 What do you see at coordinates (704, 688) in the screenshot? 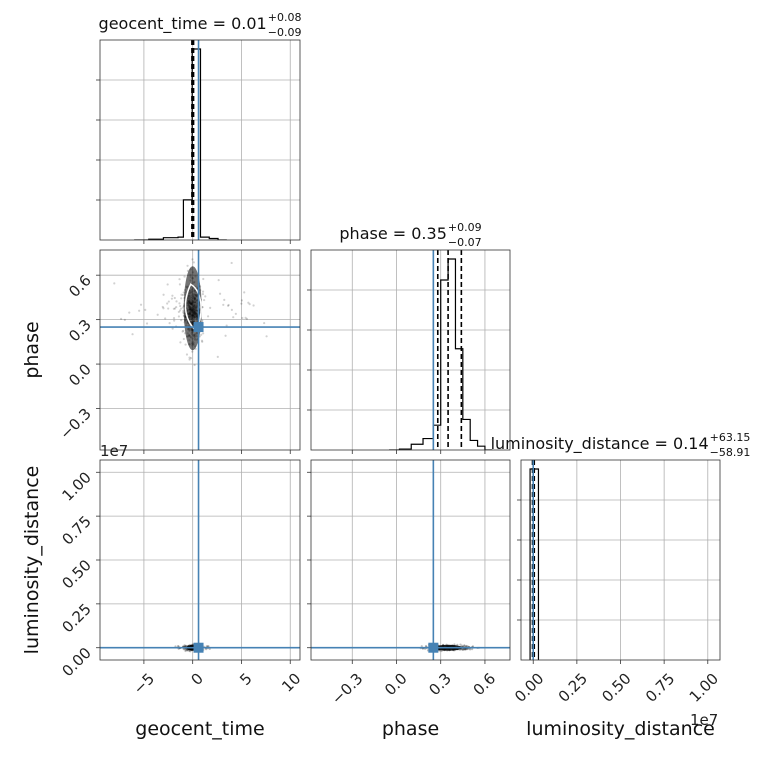
I see `x-tick-label: 1.00` at bounding box center [704, 688].